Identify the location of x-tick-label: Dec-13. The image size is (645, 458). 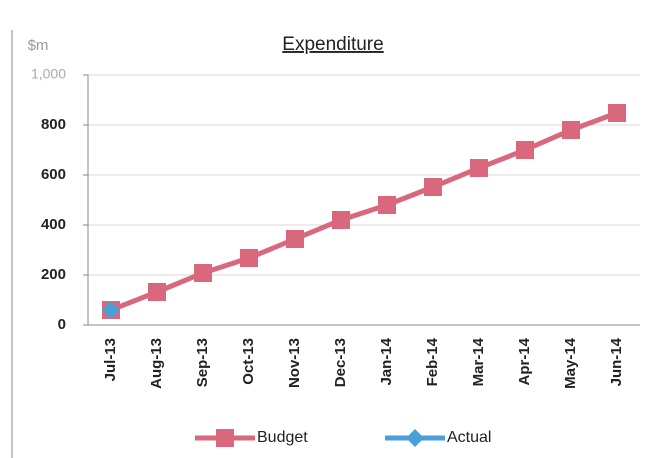
(340, 362).